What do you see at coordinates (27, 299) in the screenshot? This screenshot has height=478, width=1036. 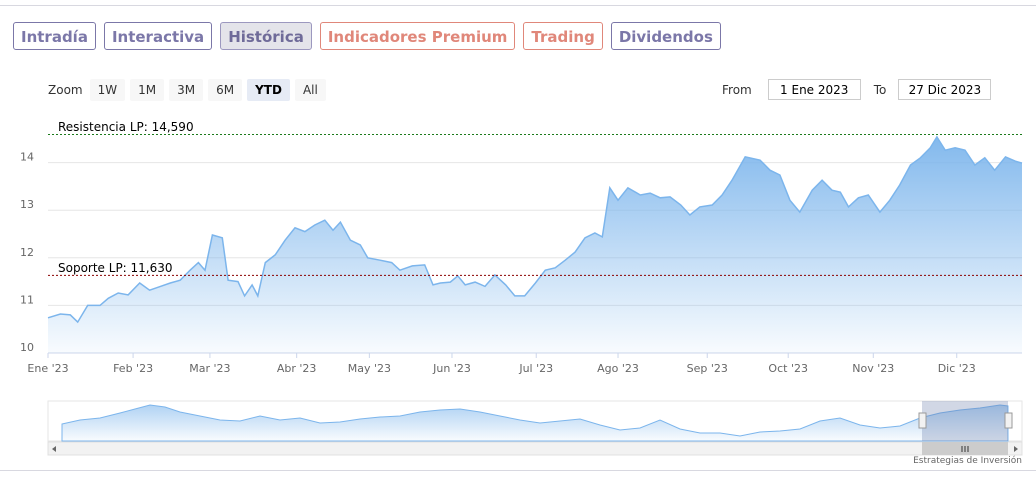 I see `y-tick-label: 11` at bounding box center [27, 299].